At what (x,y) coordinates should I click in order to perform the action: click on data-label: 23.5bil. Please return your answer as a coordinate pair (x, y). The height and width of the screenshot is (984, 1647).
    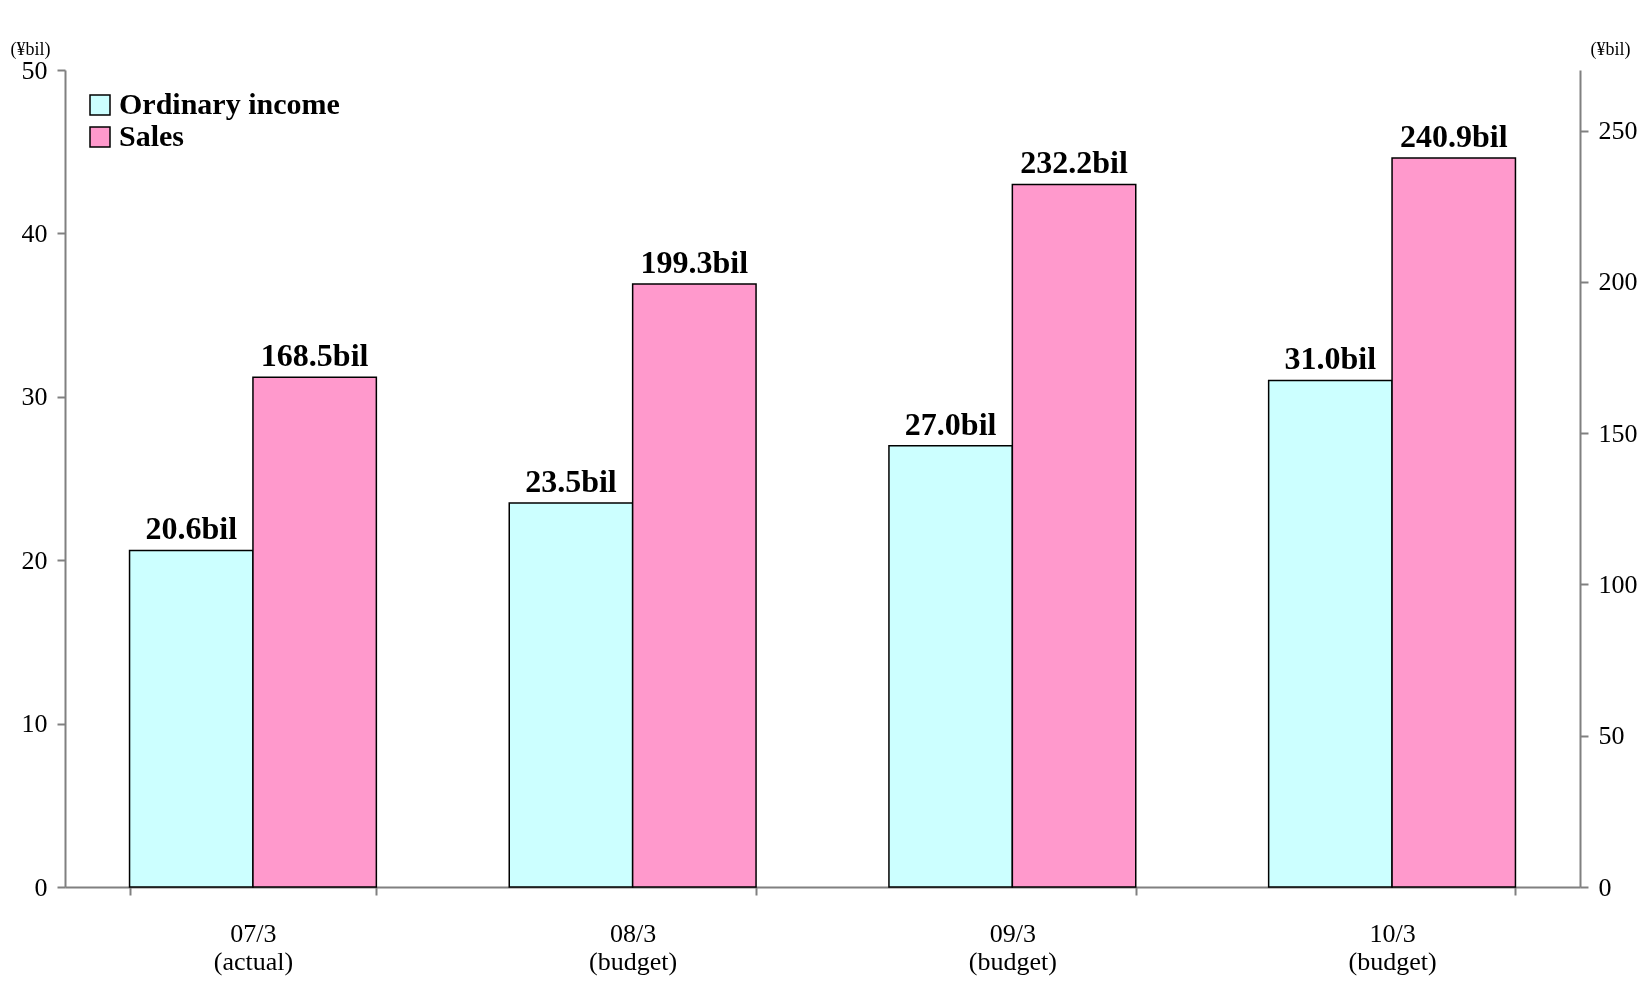
    Looking at the image, I should click on (571, 481).